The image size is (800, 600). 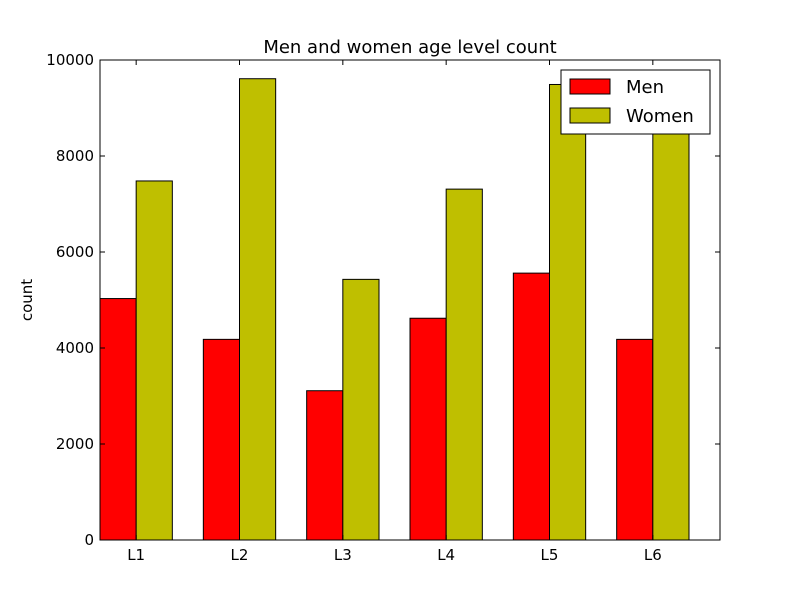 I want to click on legend-swatch-women, so click(x=590, y=115).